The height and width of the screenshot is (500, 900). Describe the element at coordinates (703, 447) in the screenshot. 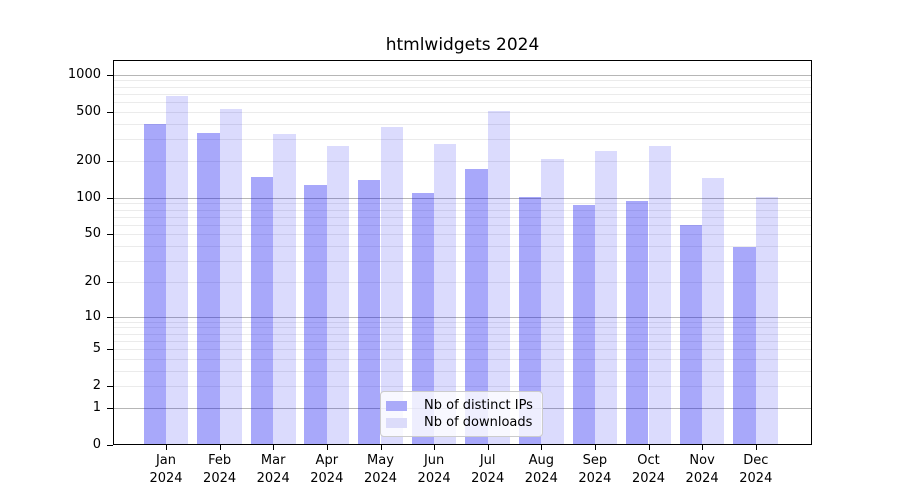

I see `x-tick-nov` at that location.